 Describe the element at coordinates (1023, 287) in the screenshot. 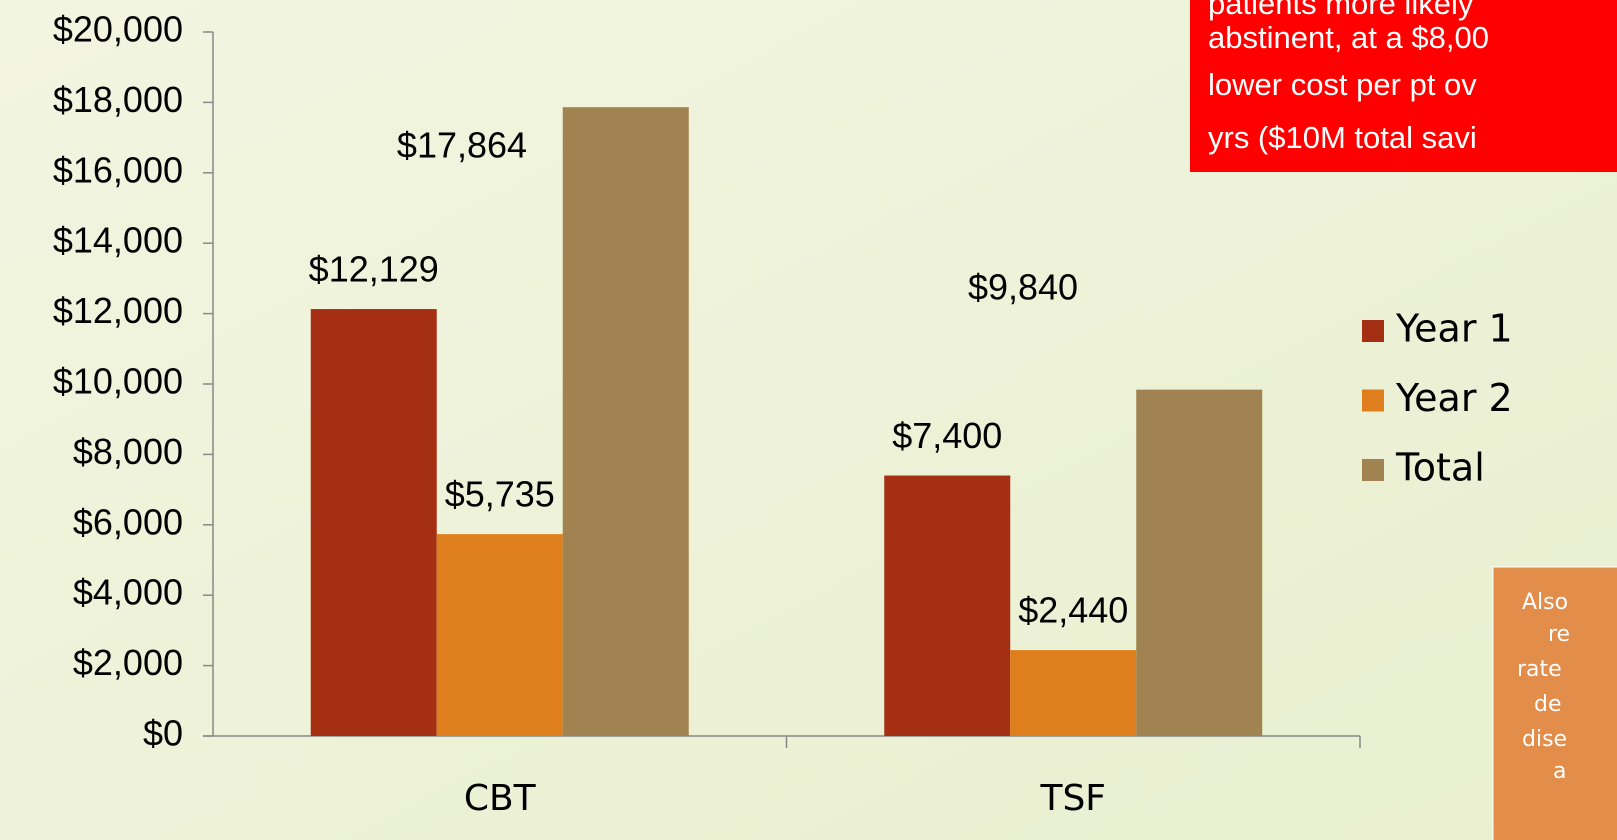

I see `value-label: $9,840` at that location.